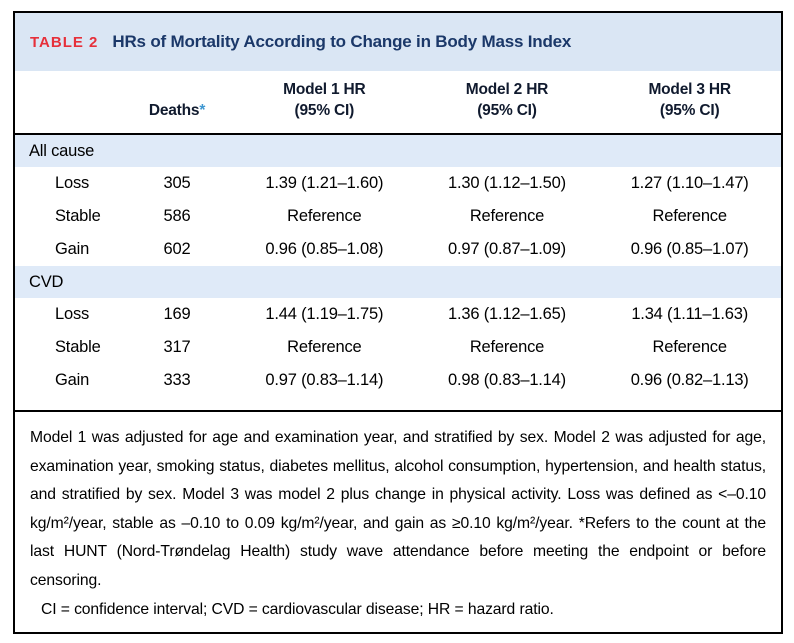 This screenshot has height=643, width=794. Describe the element at coordinates (177, 249) in the screenshot. I see `deaths-cell: 602` at that location.